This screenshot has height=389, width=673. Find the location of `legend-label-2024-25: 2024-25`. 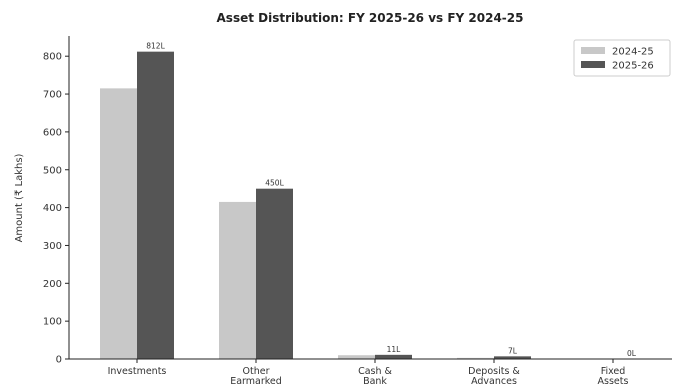

legend-label-2024-25: 2024-25 is located at coordinates (633, 52).